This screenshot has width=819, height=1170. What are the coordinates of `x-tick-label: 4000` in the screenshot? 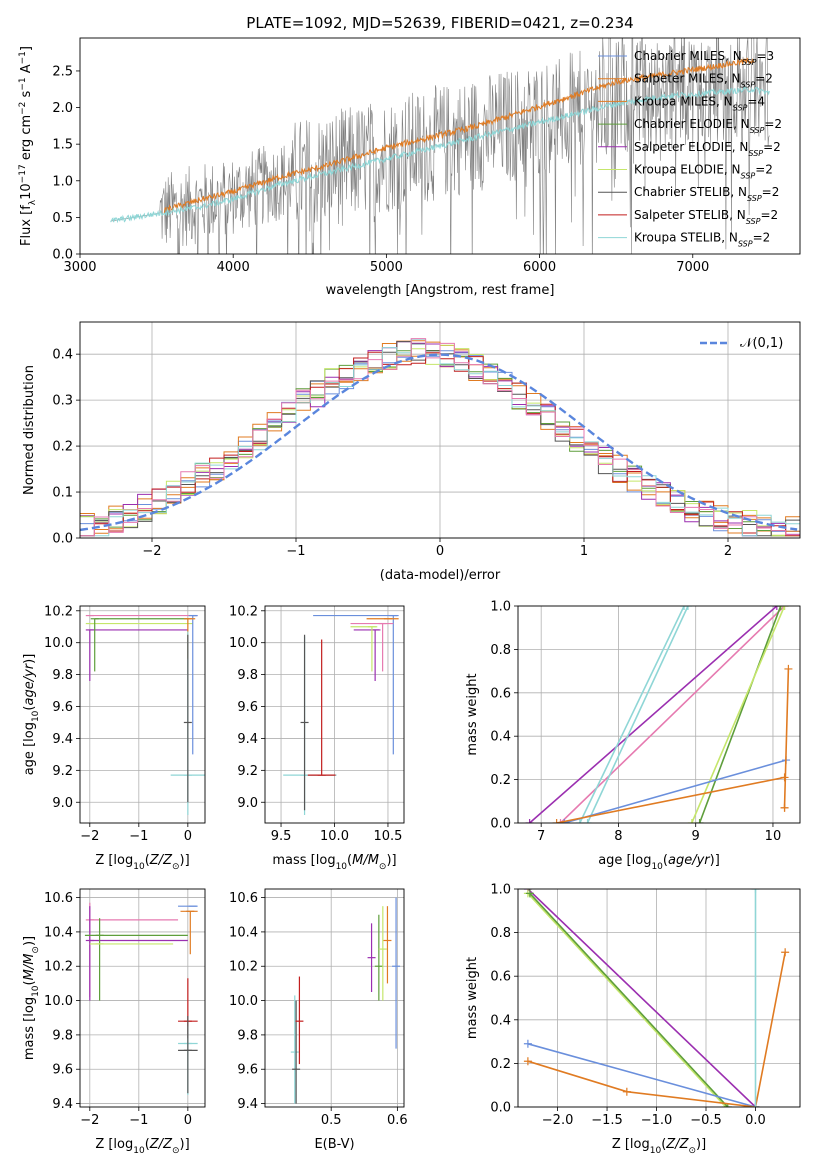 It's located at (233, 267).